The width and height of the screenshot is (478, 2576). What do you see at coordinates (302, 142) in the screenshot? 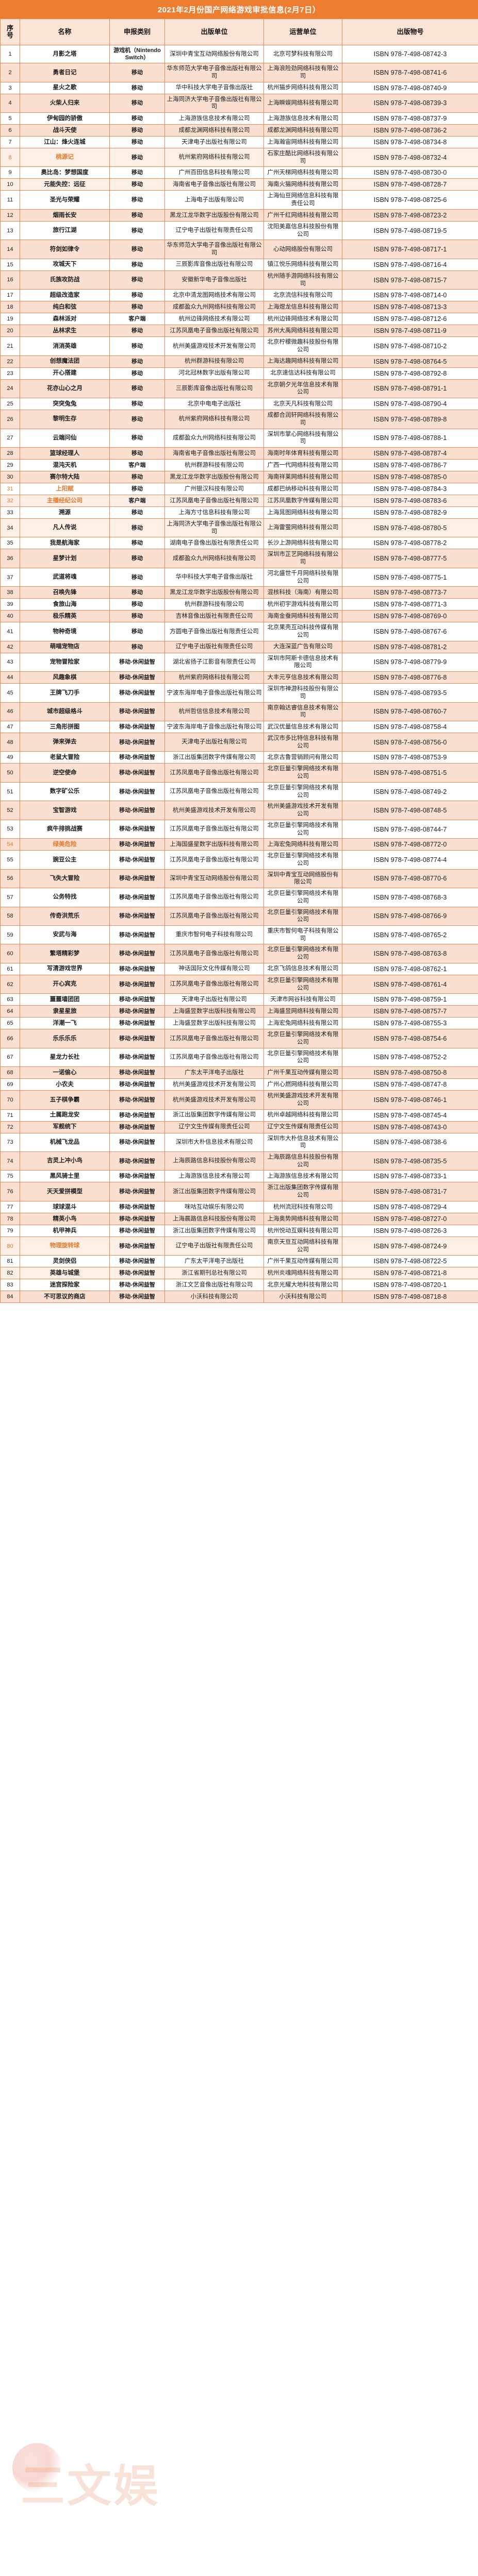
I see `cell-operator: 上海瀚宙网络科技有限公司` at bounding box center [302, 142].